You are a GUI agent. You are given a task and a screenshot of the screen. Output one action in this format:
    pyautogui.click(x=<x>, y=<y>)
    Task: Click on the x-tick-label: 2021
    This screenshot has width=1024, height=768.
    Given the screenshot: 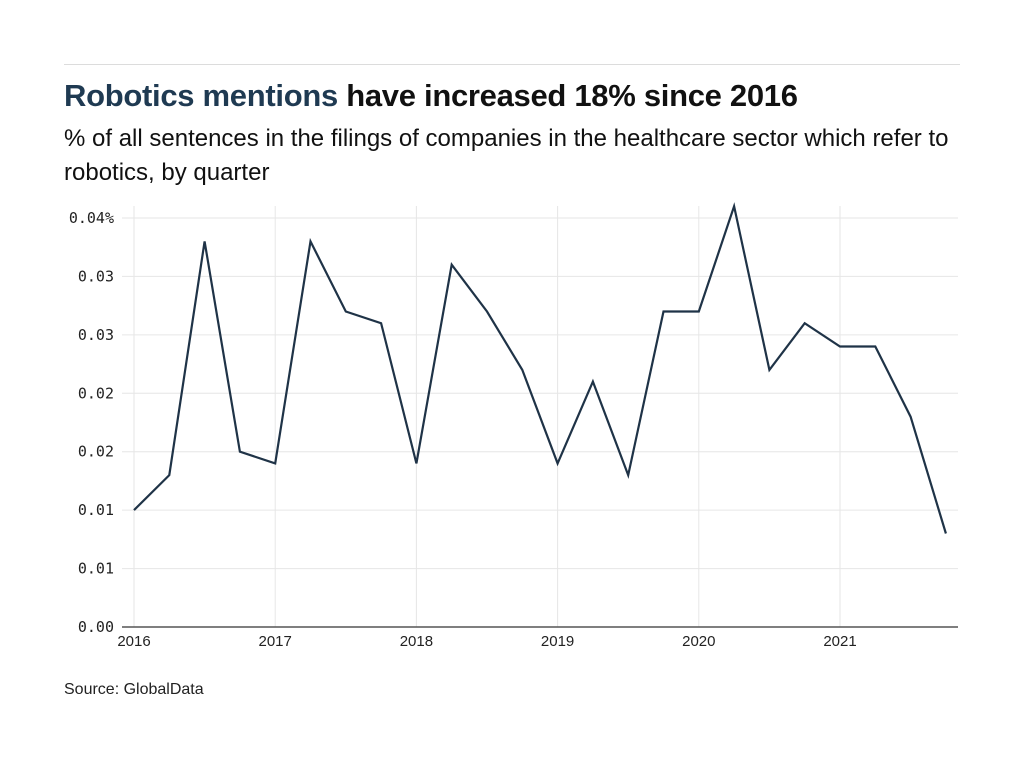 What is the action you would take?
    pyautogui.click(x=839, y=641)
    